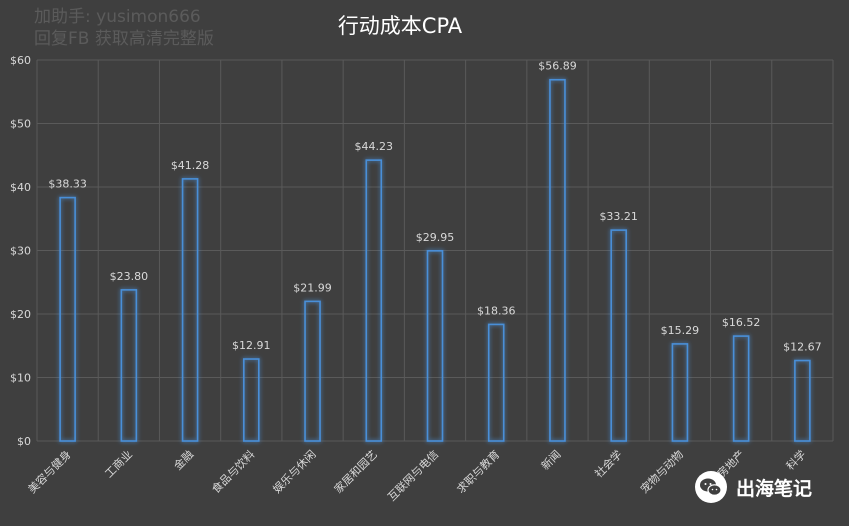 This screenshot has width=849, height=526. I want to click on y-tick-label: $40, so click(20, 187).